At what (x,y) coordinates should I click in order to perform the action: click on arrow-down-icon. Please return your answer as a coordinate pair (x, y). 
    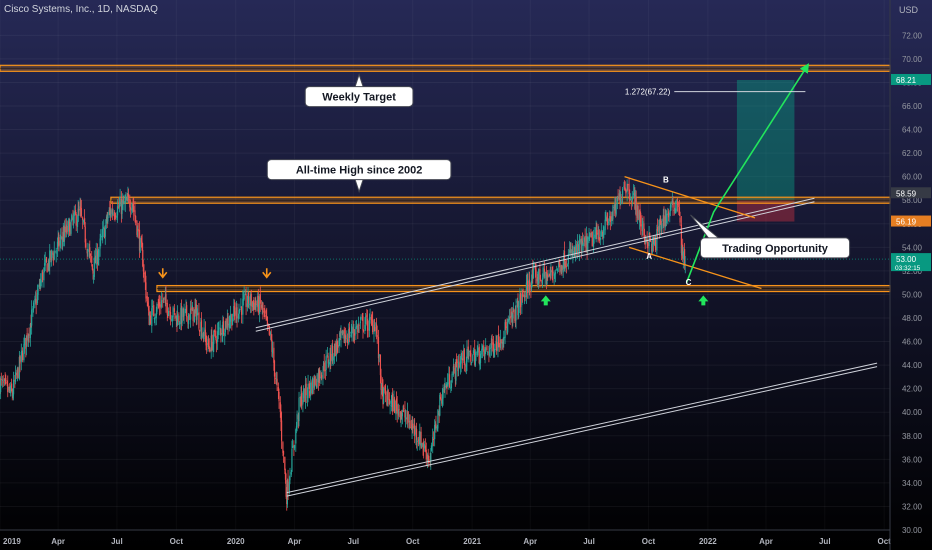
    Looking at the image, I should click on (163, 273).